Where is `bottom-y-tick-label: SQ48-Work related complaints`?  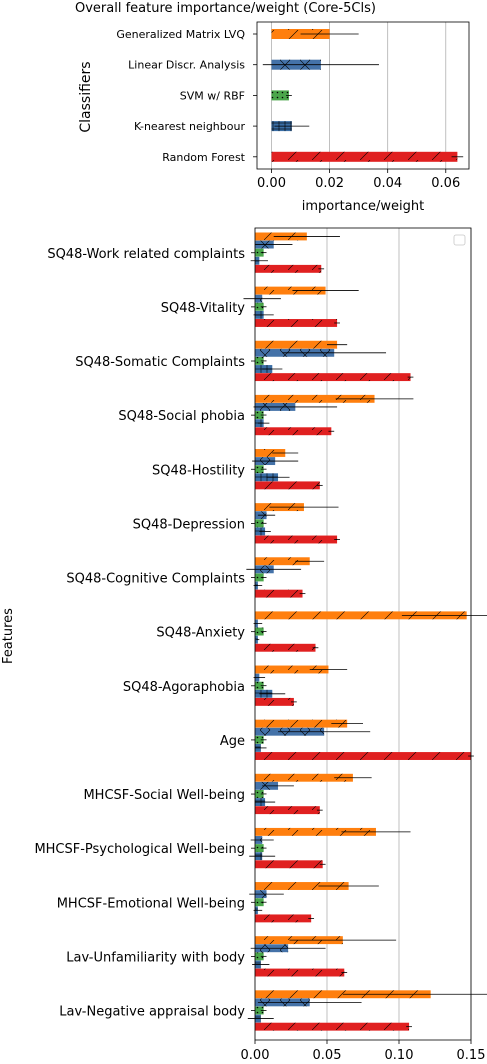
bottom-y-tick-label: SQ48-Work related complaints is located at coordinates (146, 254).